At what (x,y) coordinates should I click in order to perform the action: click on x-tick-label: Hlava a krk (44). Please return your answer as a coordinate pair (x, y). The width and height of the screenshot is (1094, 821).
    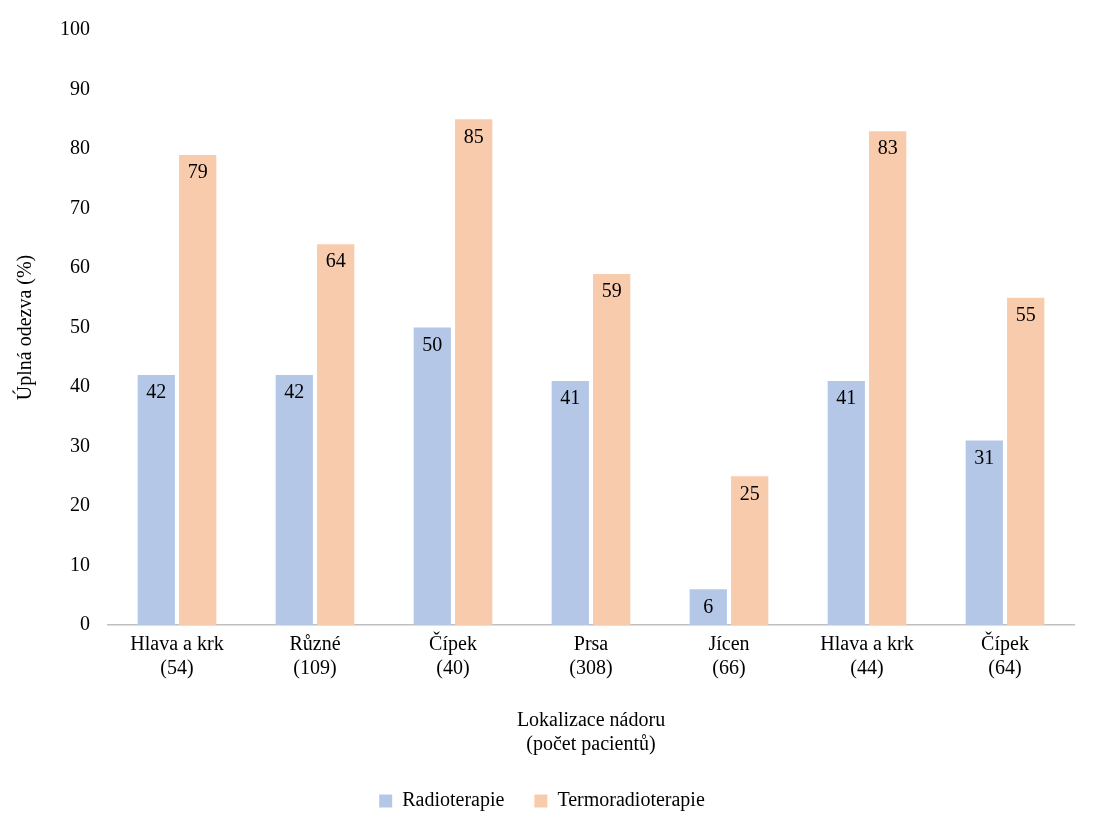
    Looking at the image, I should click on (867, 656).